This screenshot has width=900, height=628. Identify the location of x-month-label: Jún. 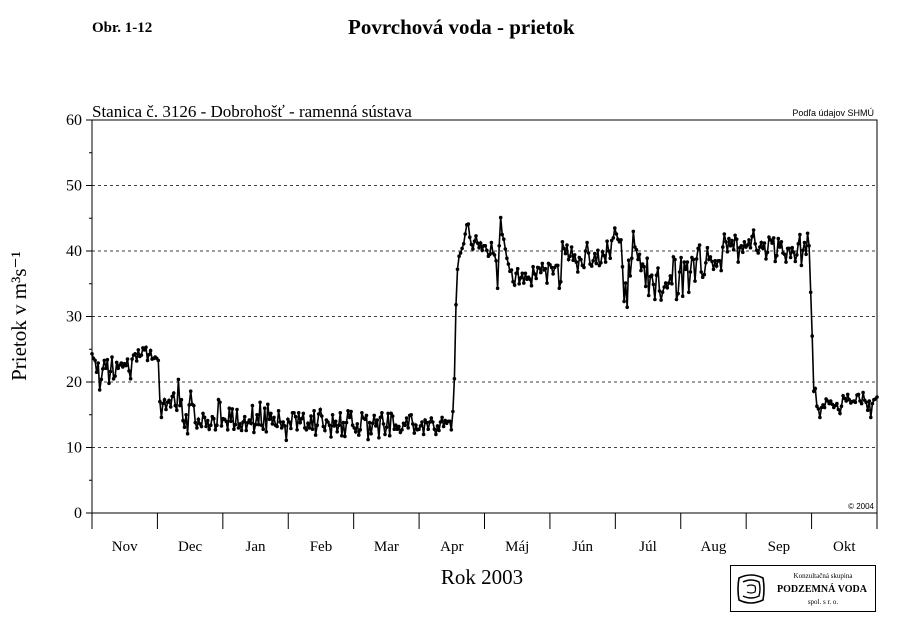
(582, 547).